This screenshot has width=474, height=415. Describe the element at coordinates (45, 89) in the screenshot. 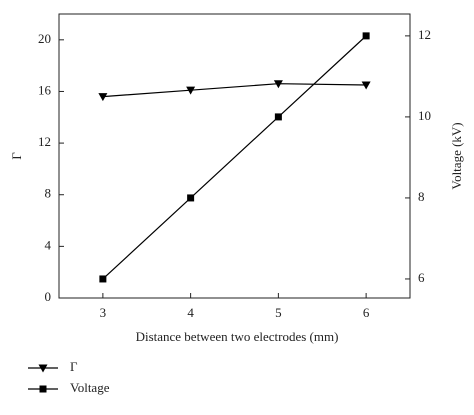

I see `y-tick-label: 16` at that location.